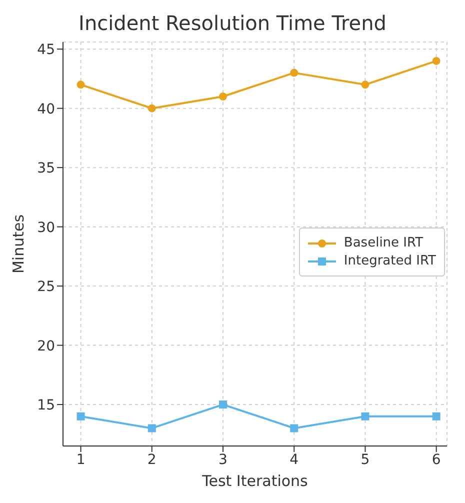  Describe the element at coordinates (365, 460) in the screenshot. I see `x-tick-label: 5` at that location.